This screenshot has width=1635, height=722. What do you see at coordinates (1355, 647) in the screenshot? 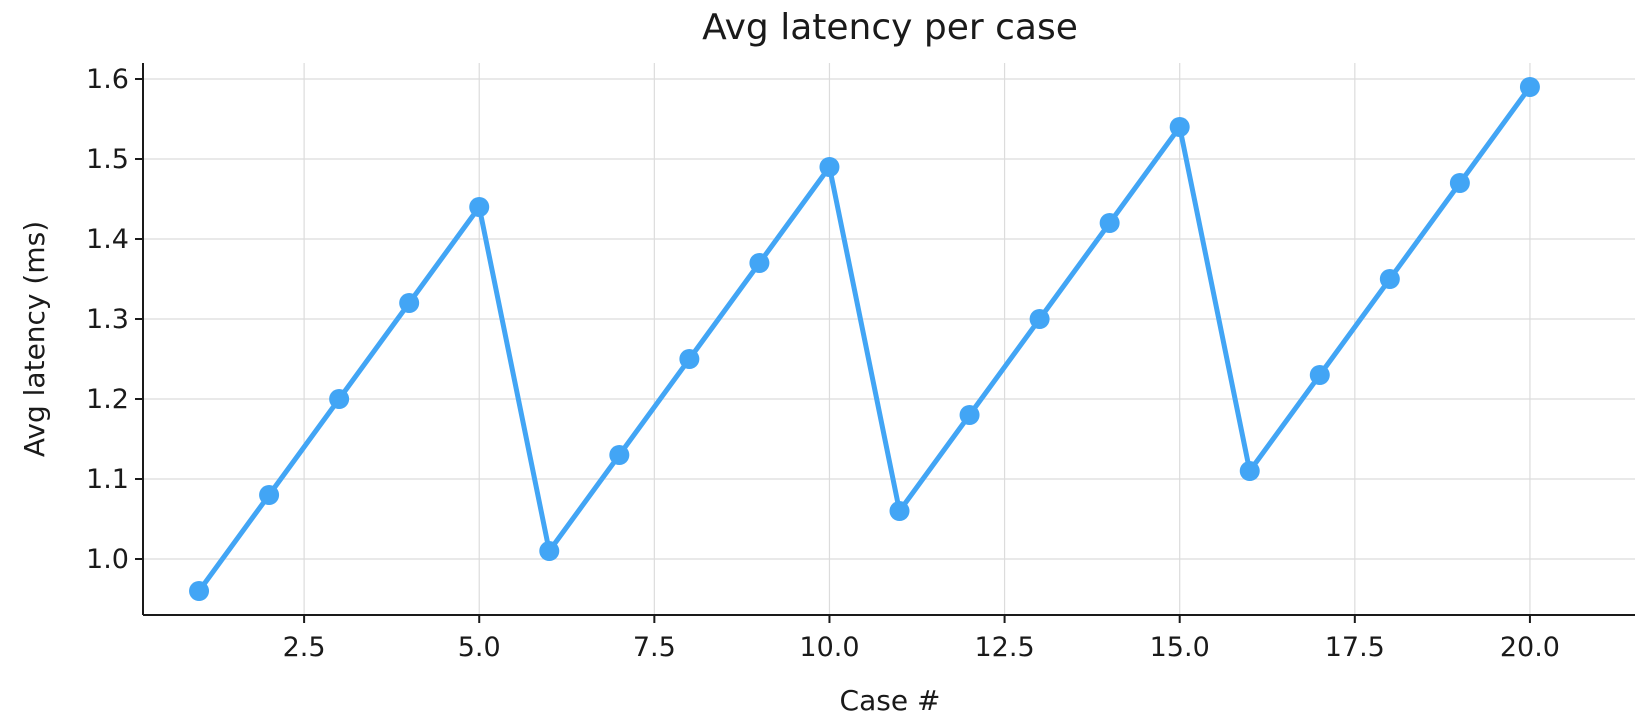
I see `x-tick-label: 17.5` at bounding box center [1355, 647].